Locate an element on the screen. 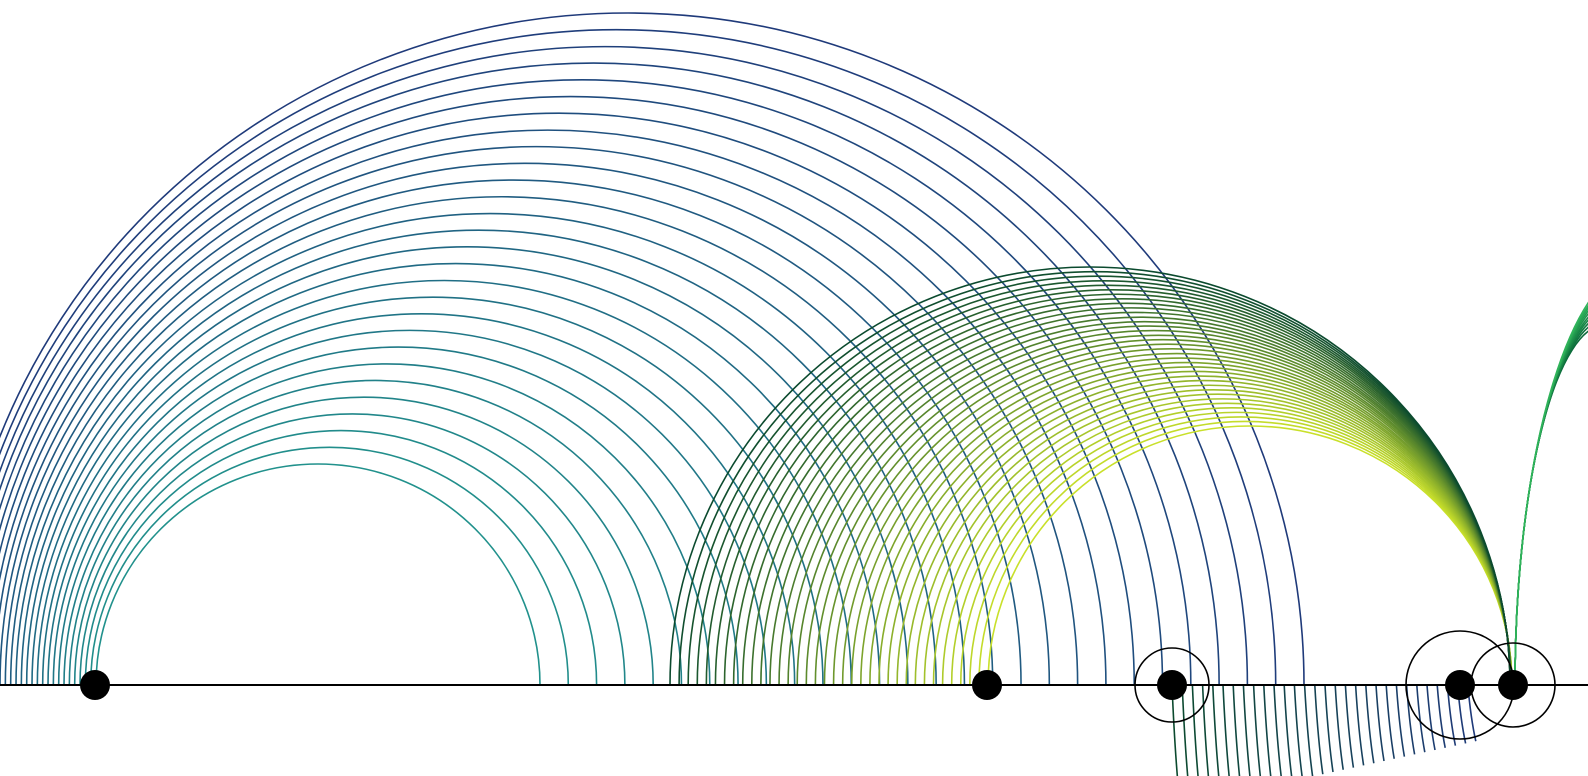 Image resolution: width=1588 pixels, height=776 pixels. point-p3 is located at coordinates (1172, 685).